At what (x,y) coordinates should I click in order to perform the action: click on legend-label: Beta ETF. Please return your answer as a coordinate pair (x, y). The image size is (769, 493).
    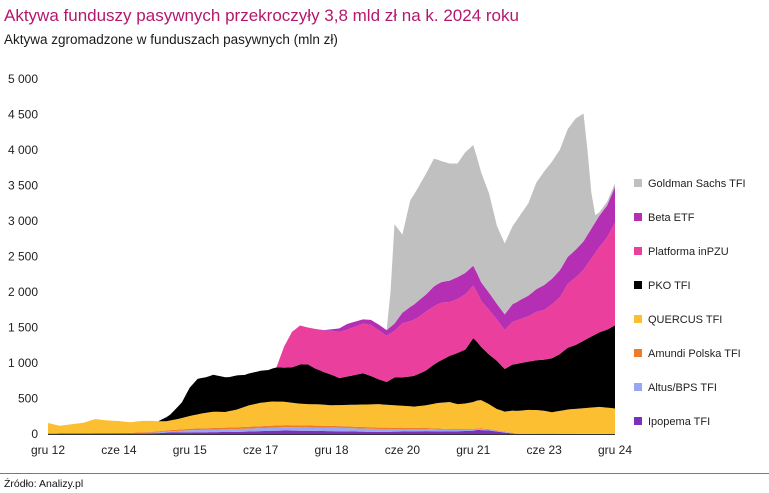
    Looking at the image, I should click on (671, 218).